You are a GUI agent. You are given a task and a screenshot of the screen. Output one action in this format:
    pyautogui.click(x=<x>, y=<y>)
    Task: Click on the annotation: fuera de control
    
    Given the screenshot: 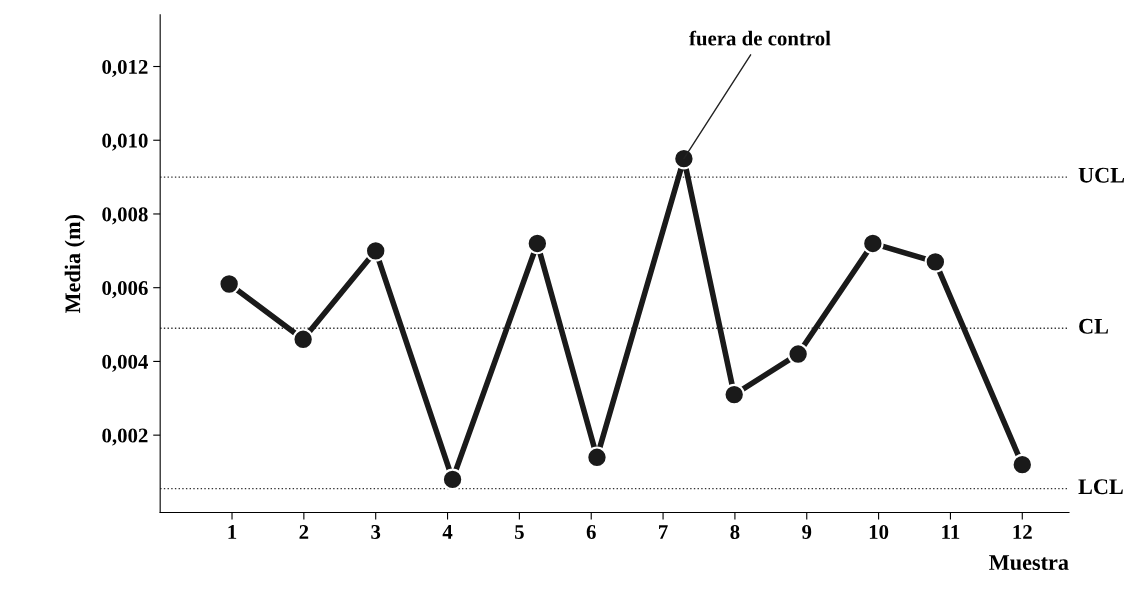 What is the action you would take?
    pyautogui.click(x=760, y=38)
    